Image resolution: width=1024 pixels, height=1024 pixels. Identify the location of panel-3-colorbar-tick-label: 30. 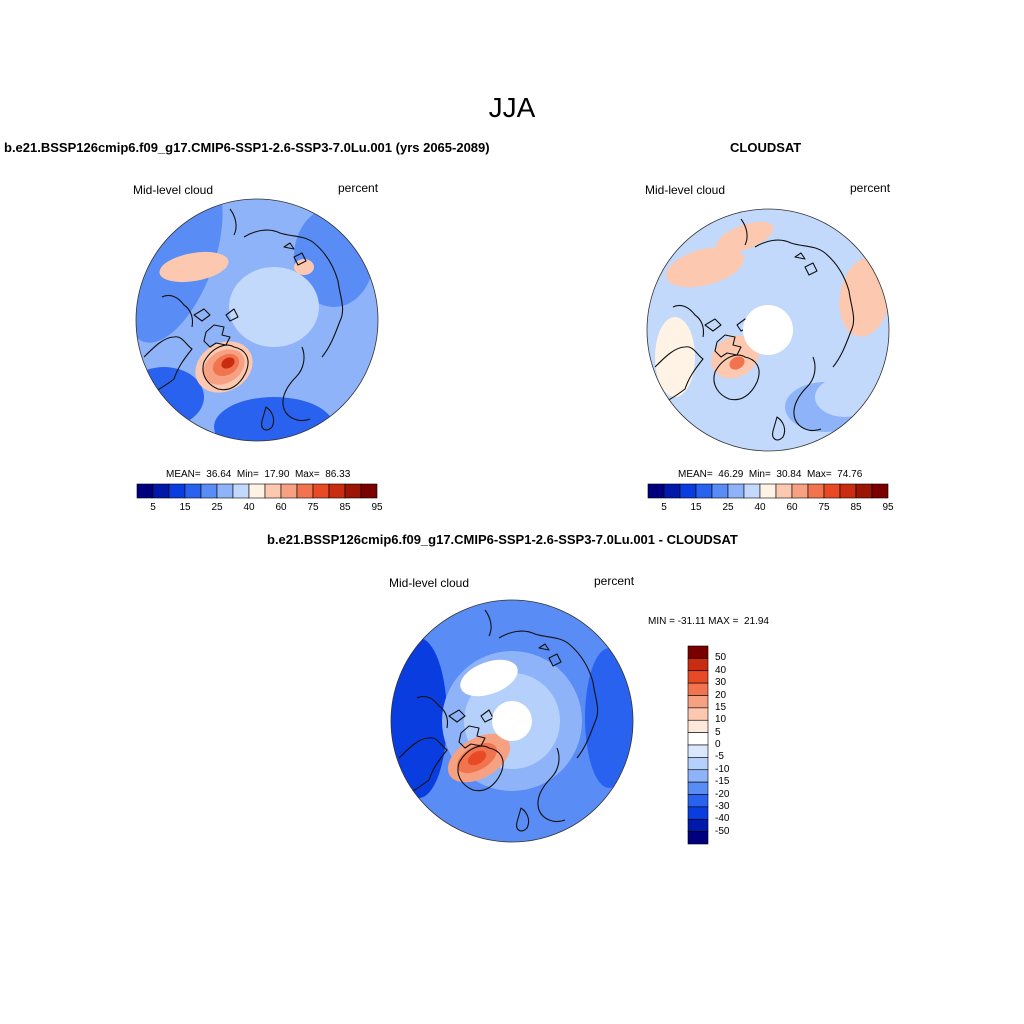
(721, 683).